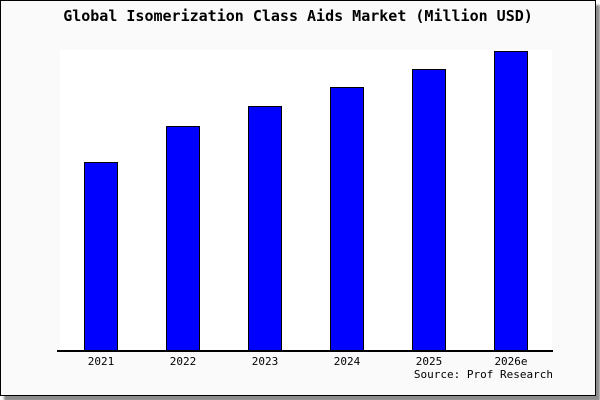 The width and height of the screenshot is (600, 400). What do you see at coordinates (306, 362) in the screenshot?
I see `x-axis-tick-labels: 2021 2022 2023 2024 2025 2026e` at bounding box center [306, 362].